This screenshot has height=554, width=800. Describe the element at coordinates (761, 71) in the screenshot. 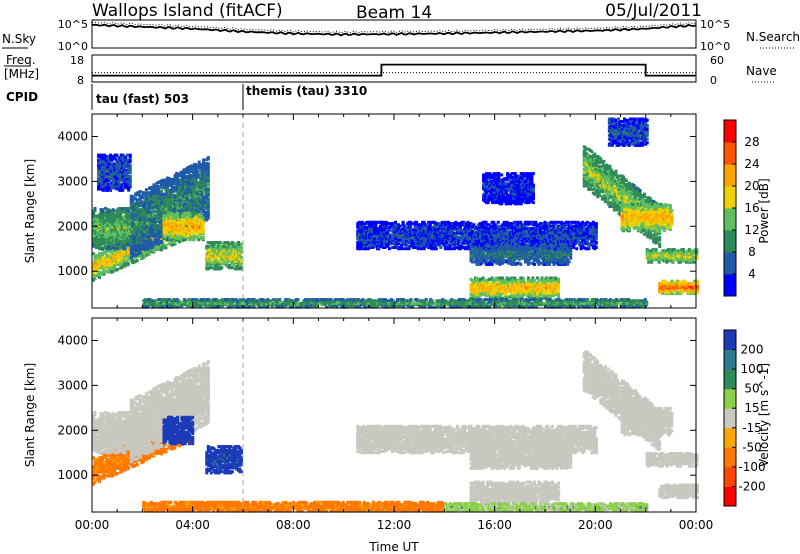

I see `nave-label: Nave` at that location.